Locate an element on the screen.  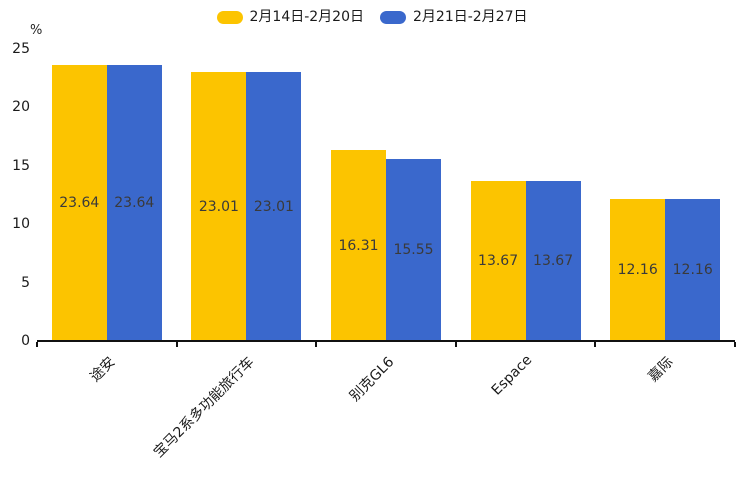
y-axis-tick-label: 0 is located at coordinates (25, 341).